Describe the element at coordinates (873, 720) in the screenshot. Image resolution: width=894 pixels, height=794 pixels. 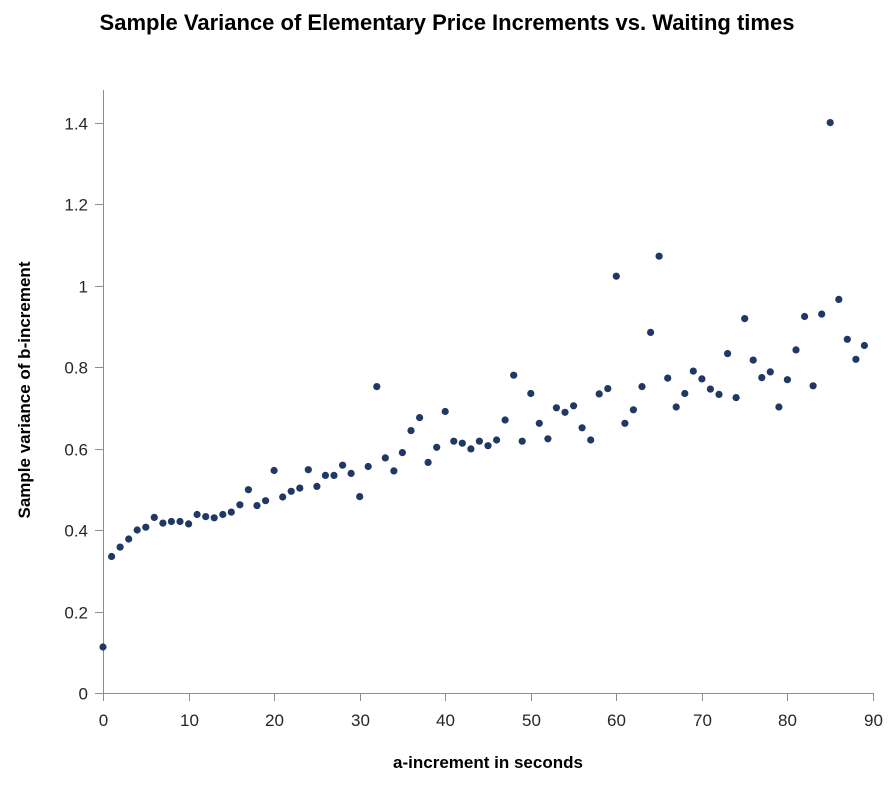
I see `x-tick-label: 90` at that location.